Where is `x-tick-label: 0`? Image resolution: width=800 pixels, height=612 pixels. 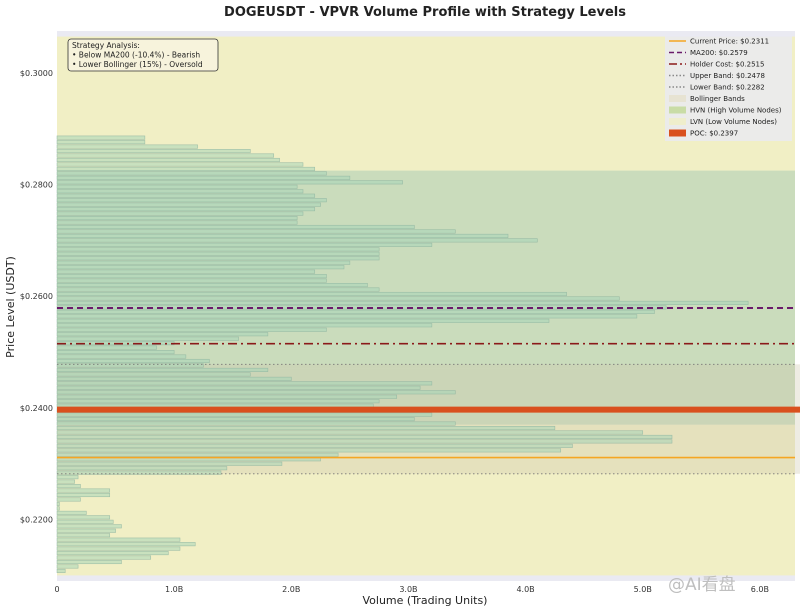 x-tick-label: 0 is located at coordinates (56, 589).